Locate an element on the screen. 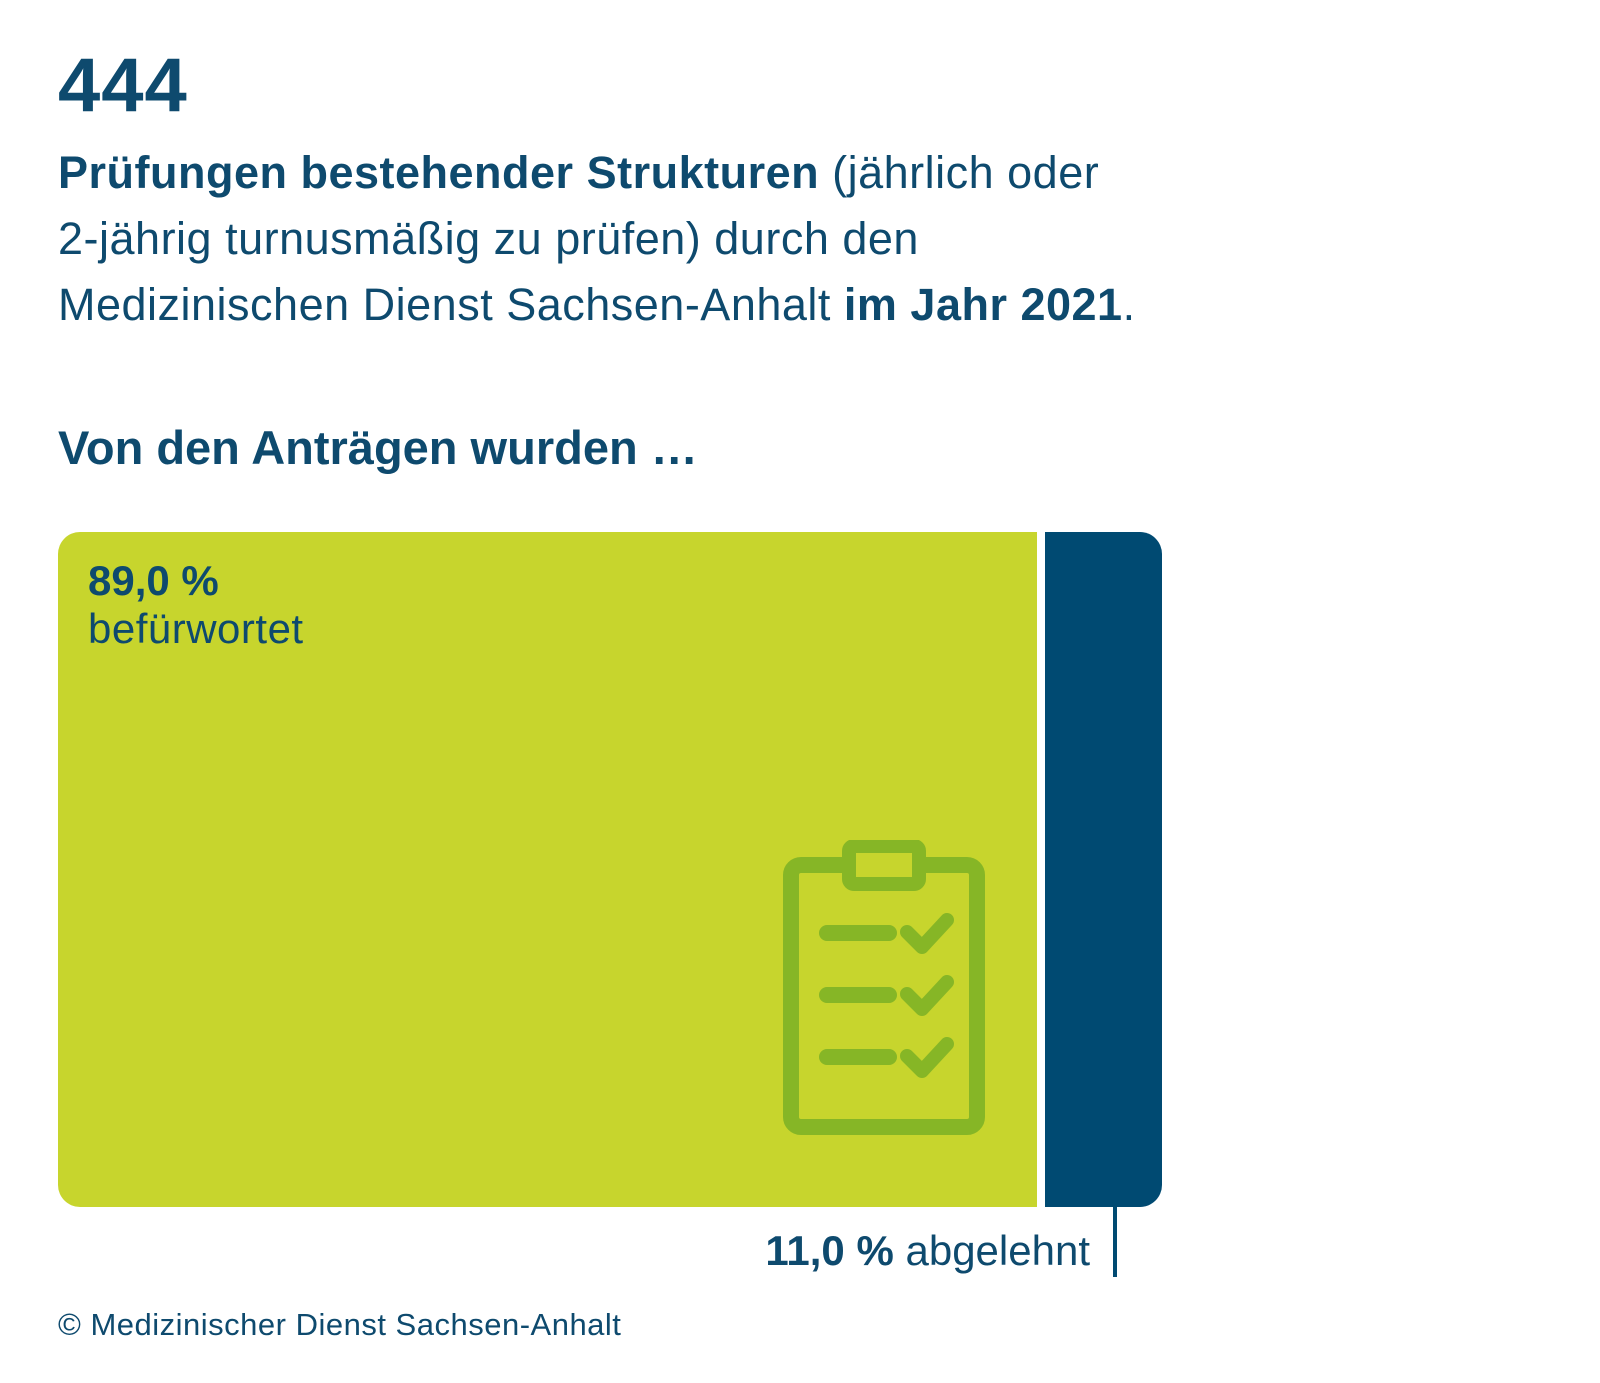 This screenshot has width=1600, height=1383. approved-data-label: 89,0 % befürwortet is located at coordinates (196, 605).